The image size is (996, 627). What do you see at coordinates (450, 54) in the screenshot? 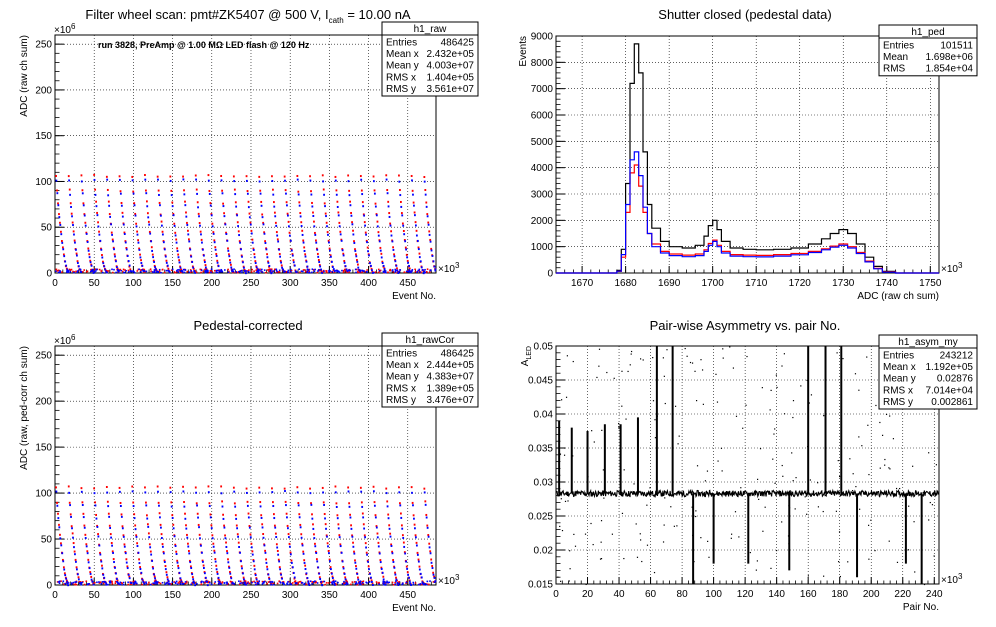
I see `stat-value: 2.432e+05` at bounding box center [450, 54].